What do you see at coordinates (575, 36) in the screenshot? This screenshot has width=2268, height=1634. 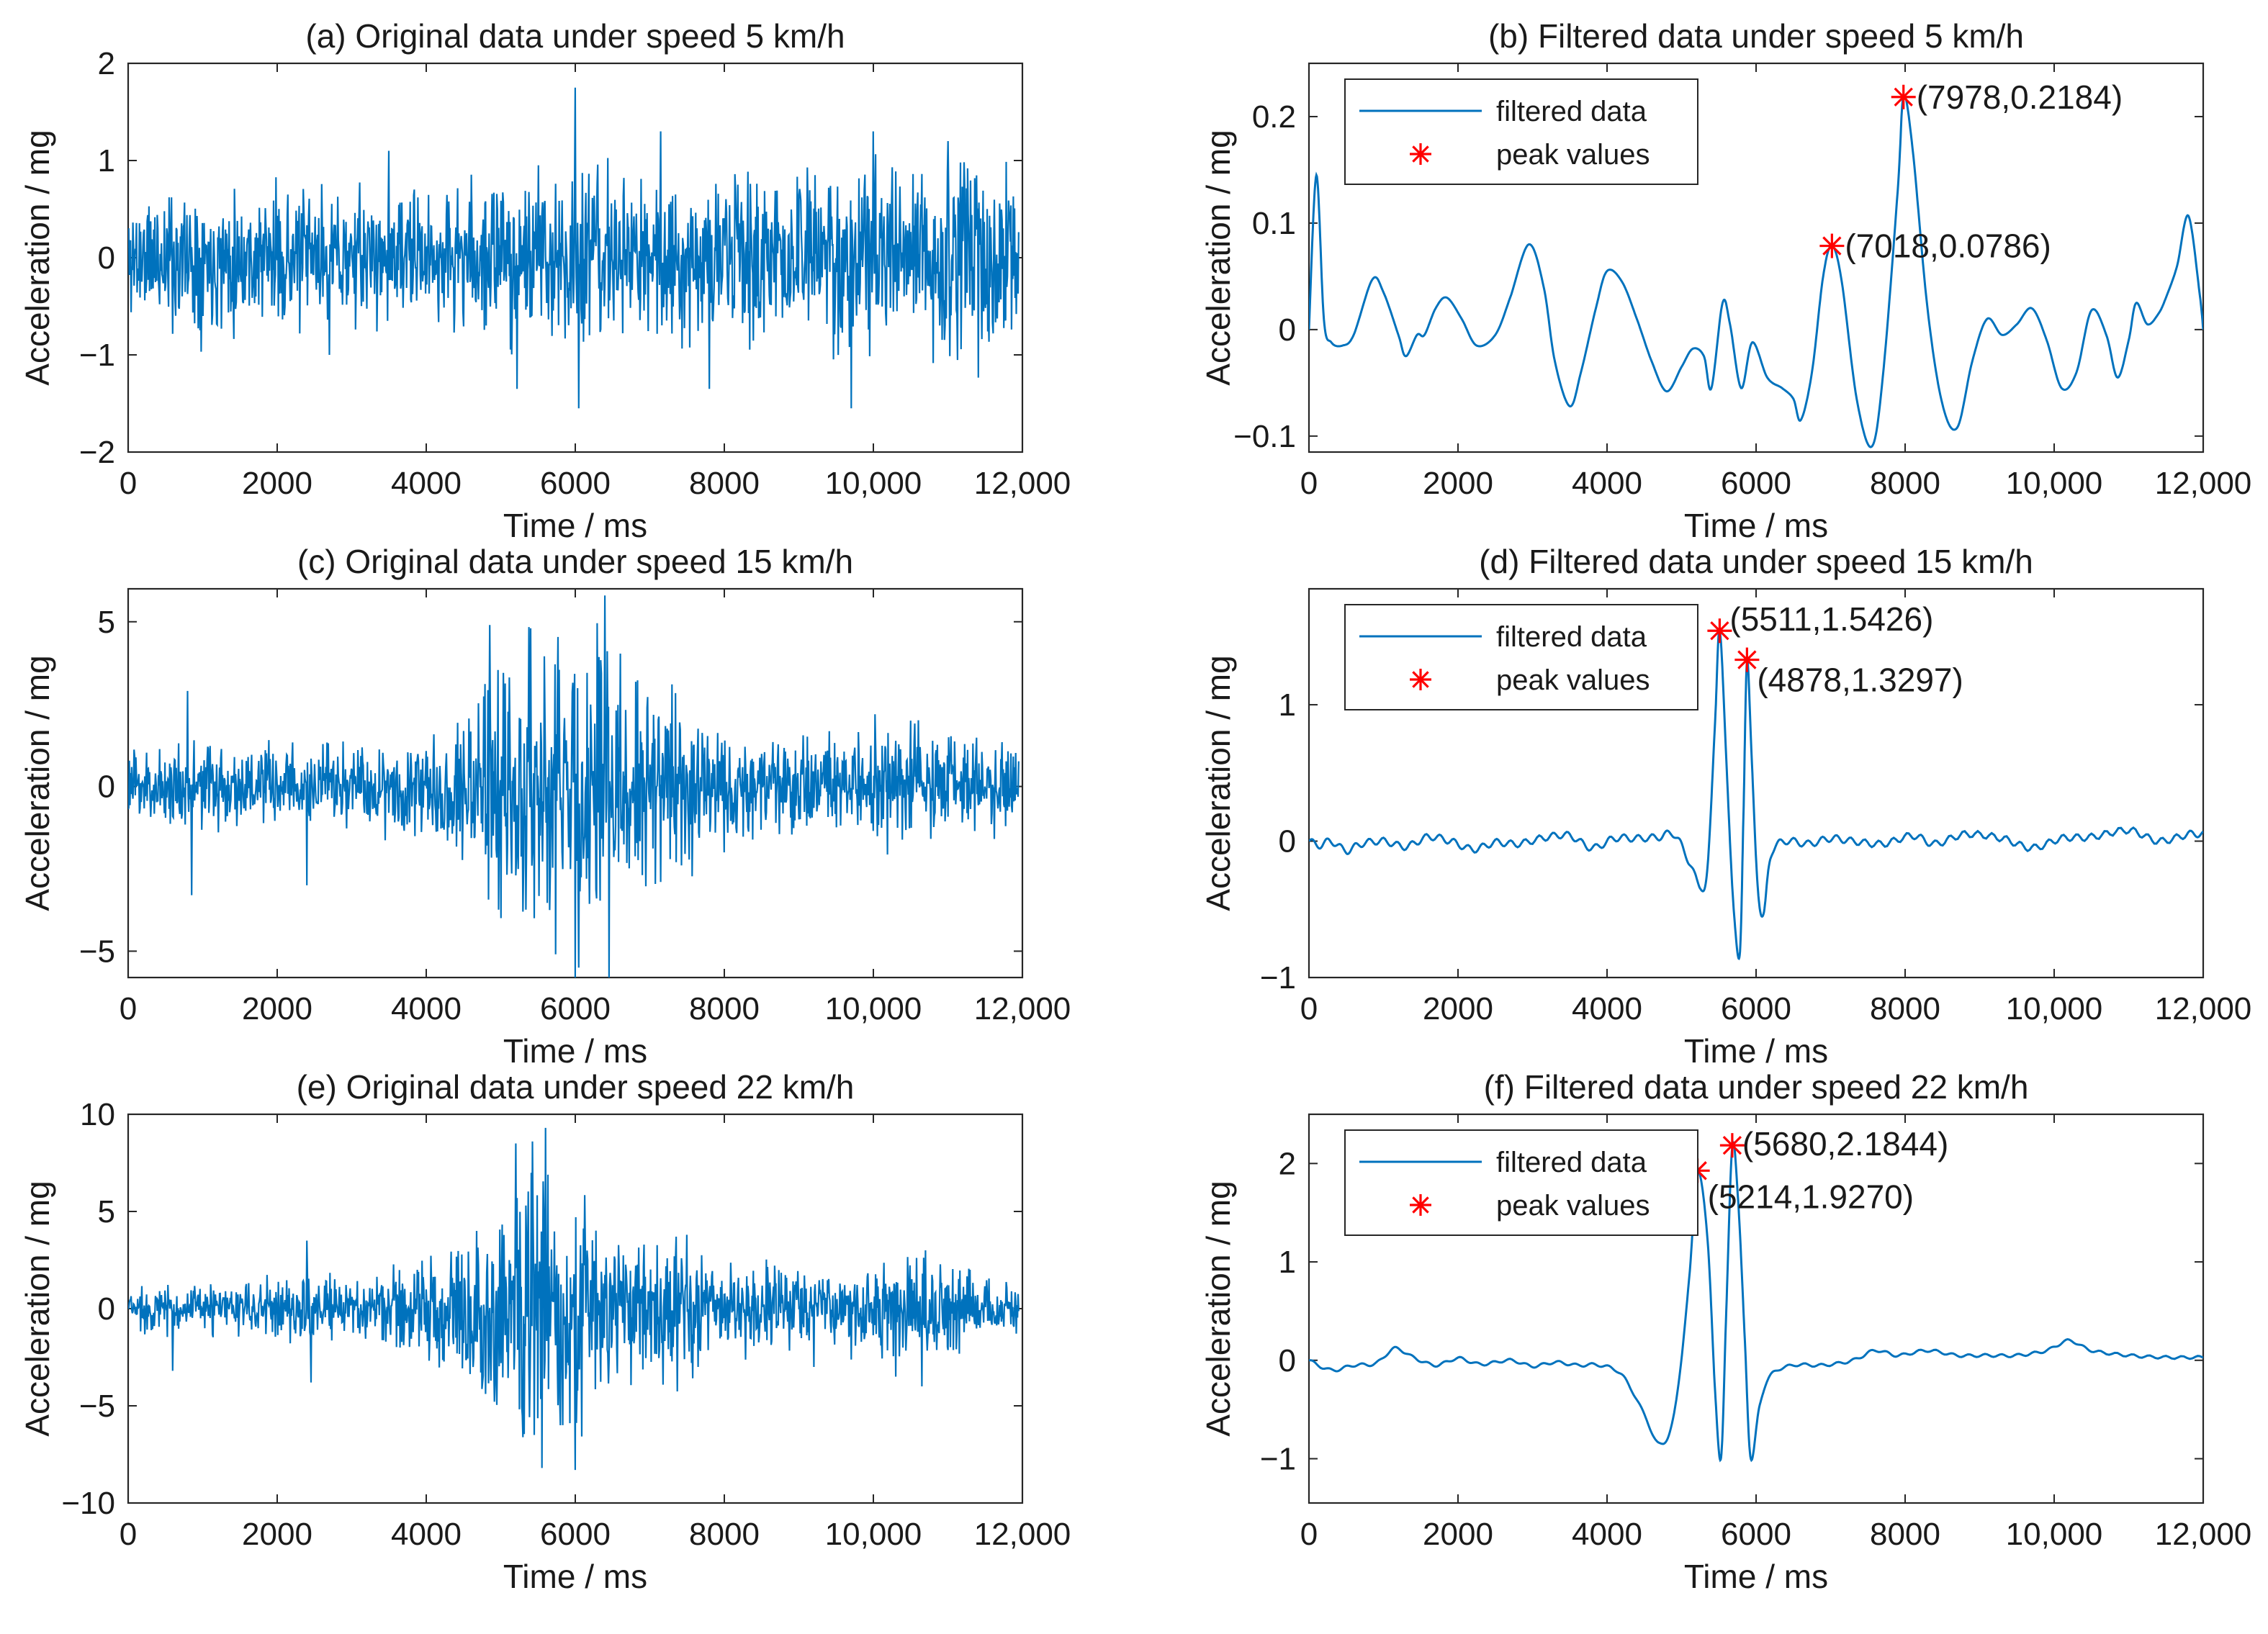 I see `subplot-title: (a) Original data under speed 5 km/h` at bounding box center [575, 36].